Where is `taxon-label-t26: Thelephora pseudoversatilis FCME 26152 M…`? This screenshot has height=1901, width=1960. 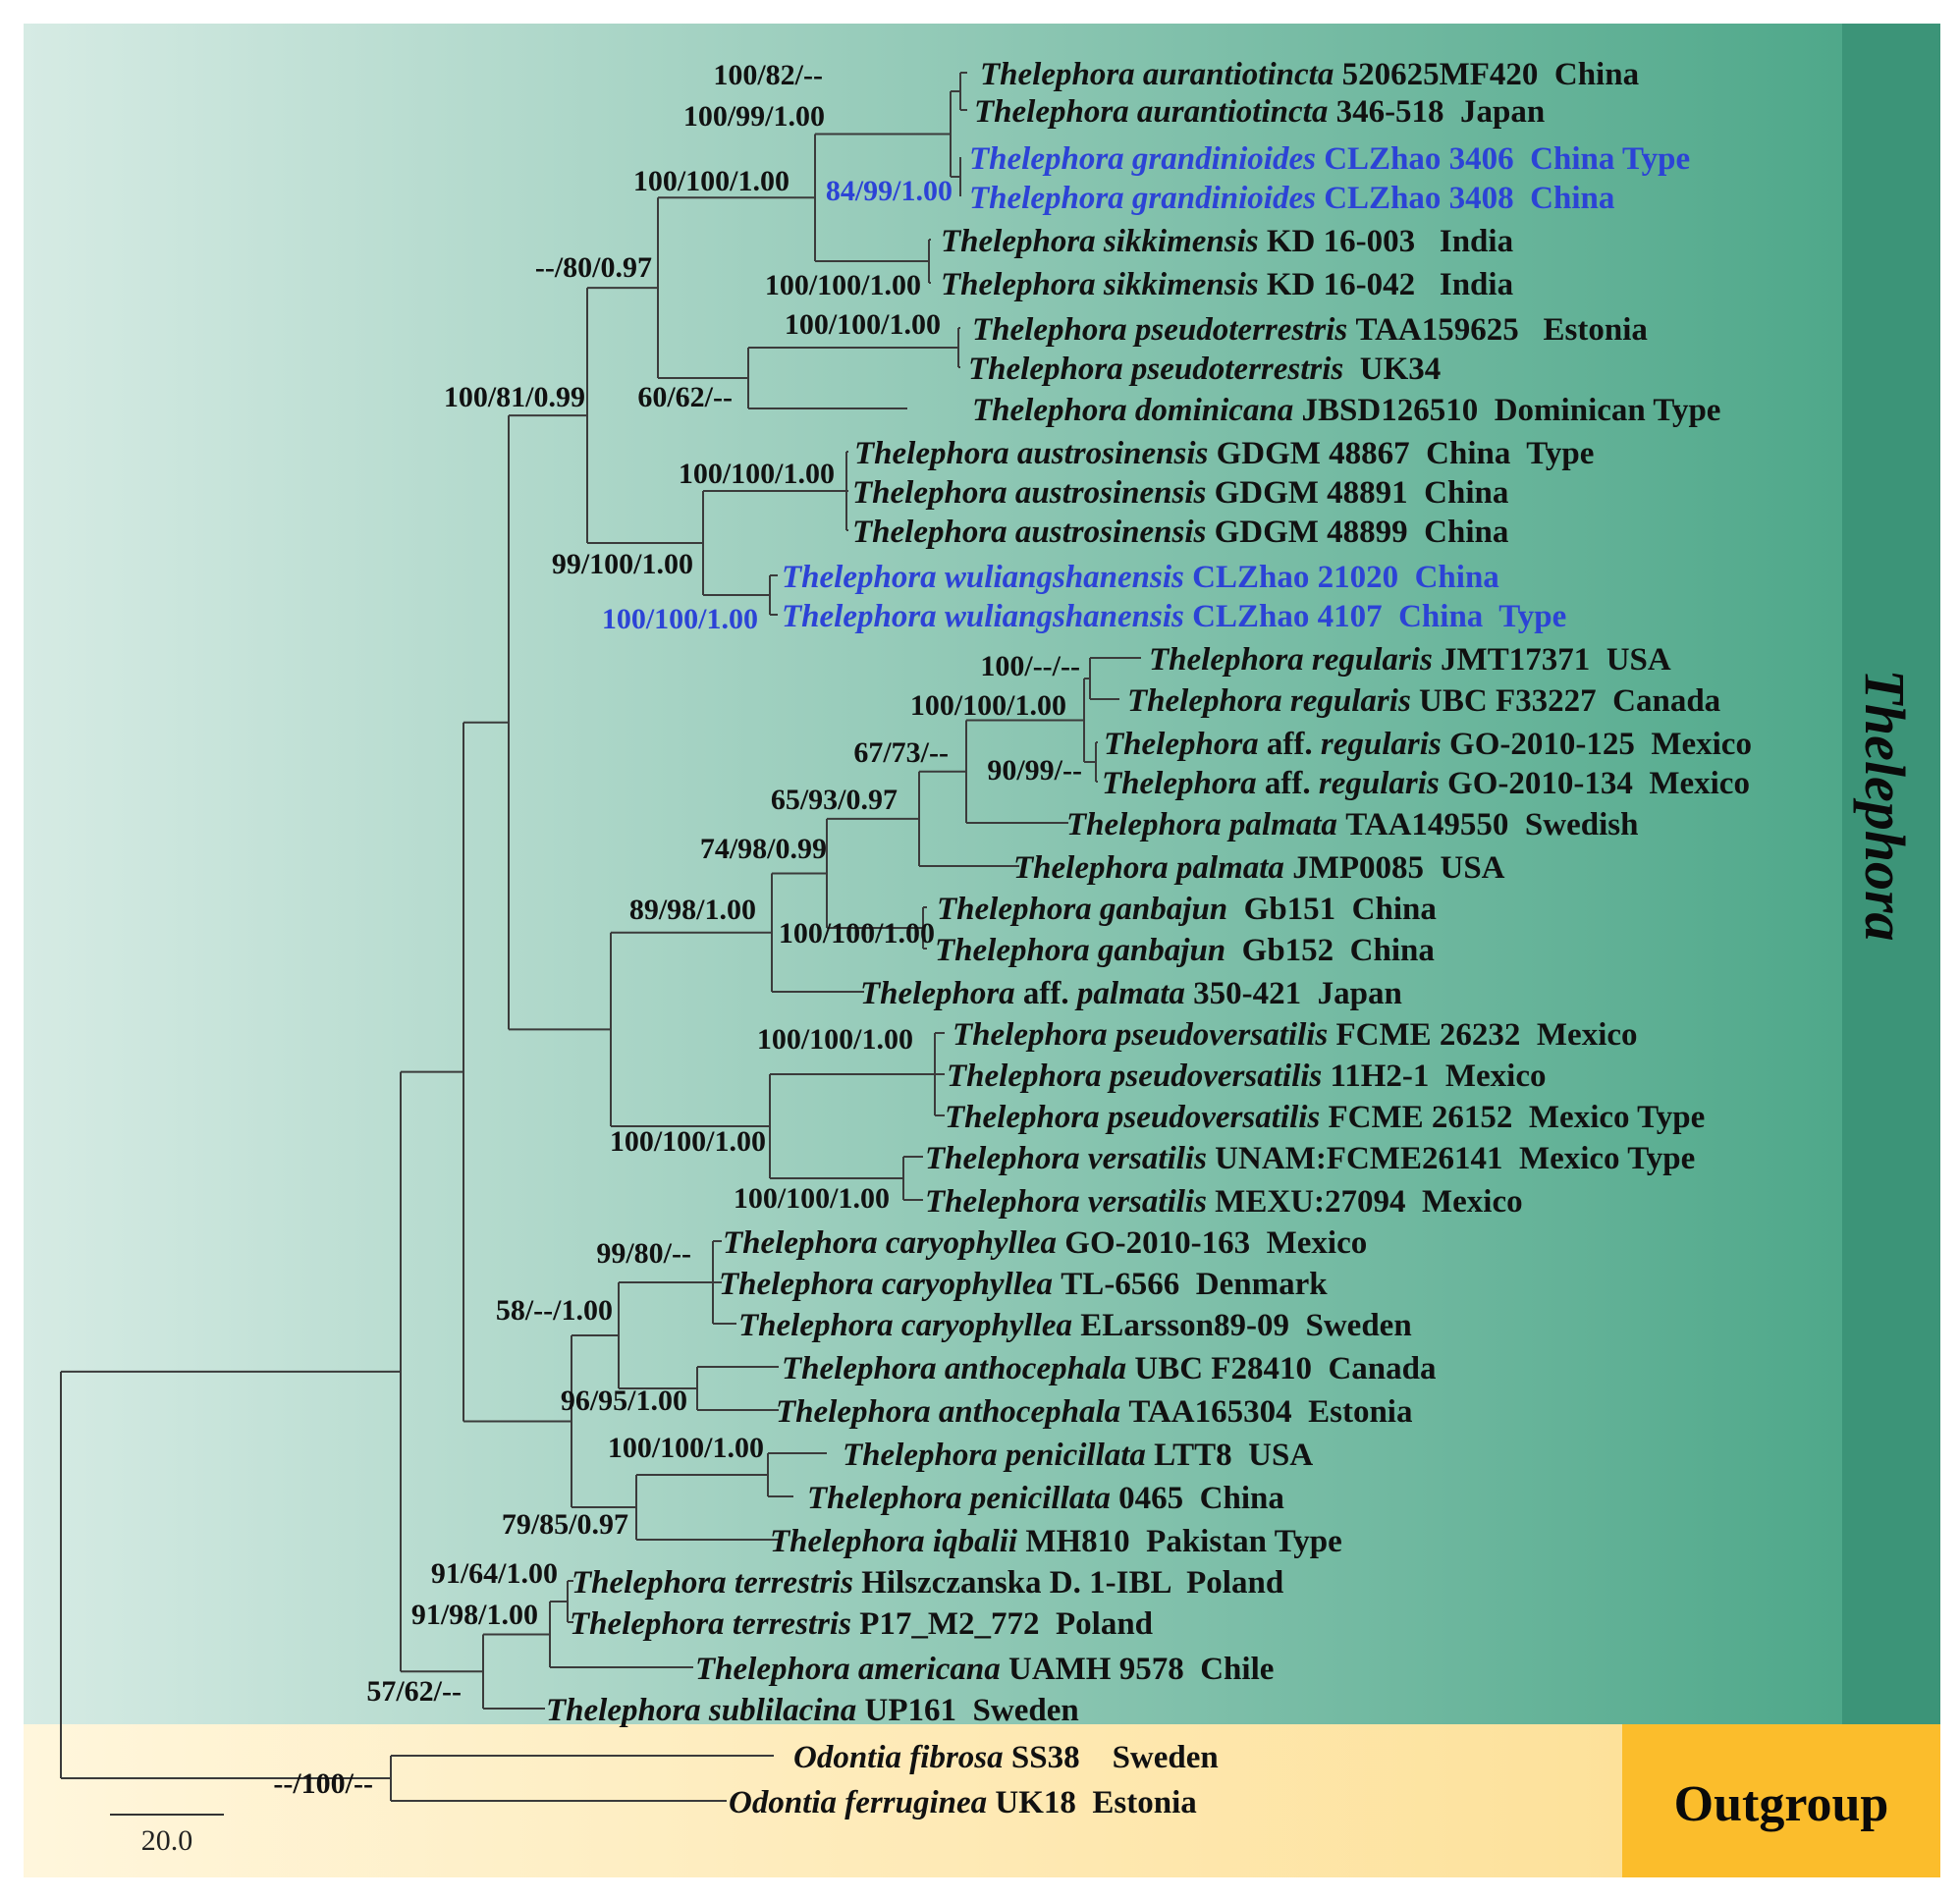
taxon-label-t26: Thelephora pseudoversatilis FCME 26152 M… is located at coordinates (1325, 1117).